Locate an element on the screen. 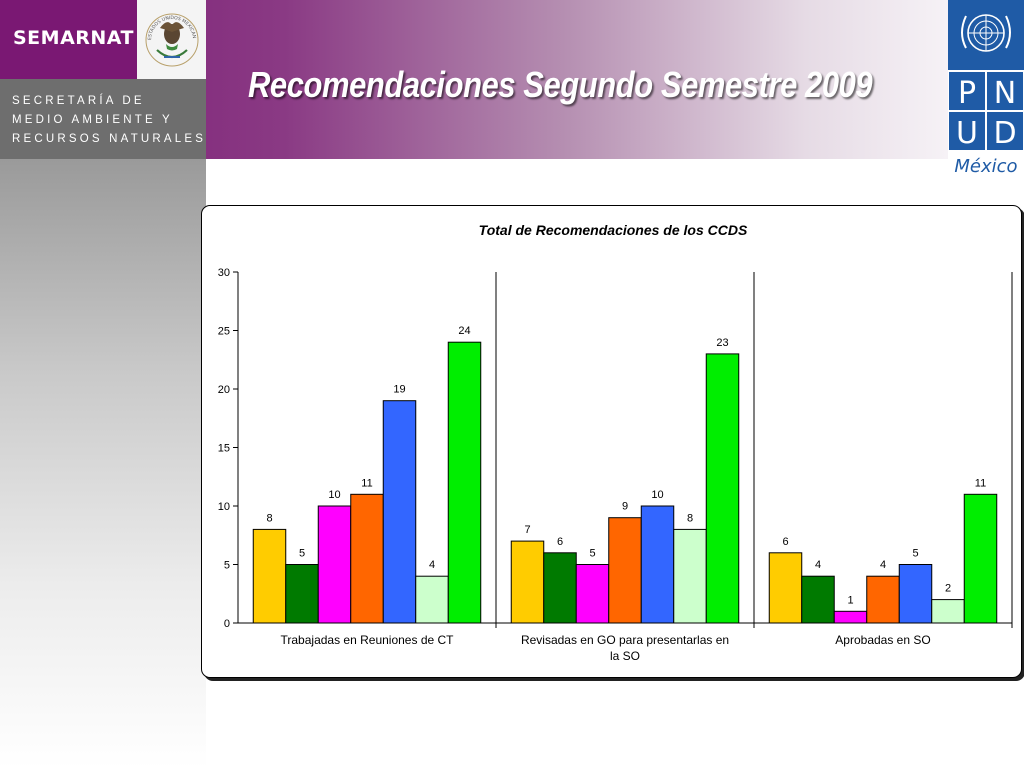  y-tick-label: 30 is located at coordinates (224, 273).